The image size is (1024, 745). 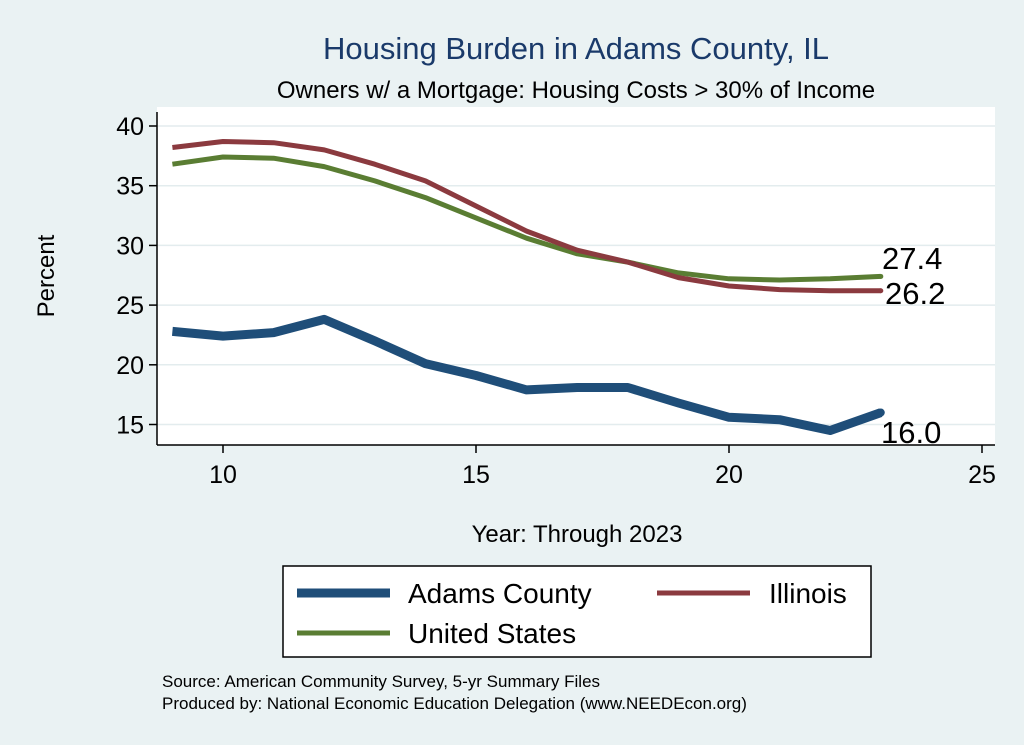 I want to click on series-line-adams-county, so click(x=527, y=374).